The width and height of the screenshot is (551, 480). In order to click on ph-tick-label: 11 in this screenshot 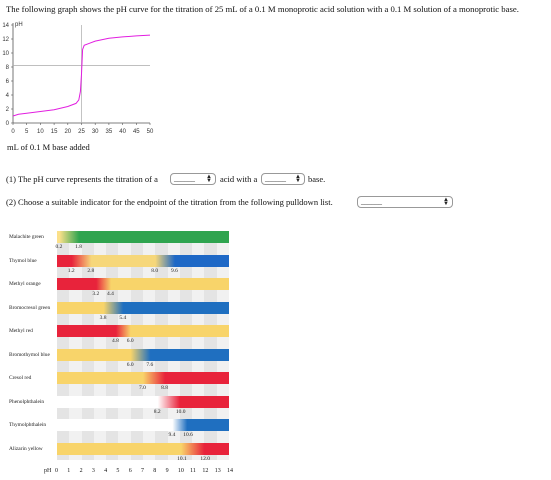, I will do `click(193, 471)`.